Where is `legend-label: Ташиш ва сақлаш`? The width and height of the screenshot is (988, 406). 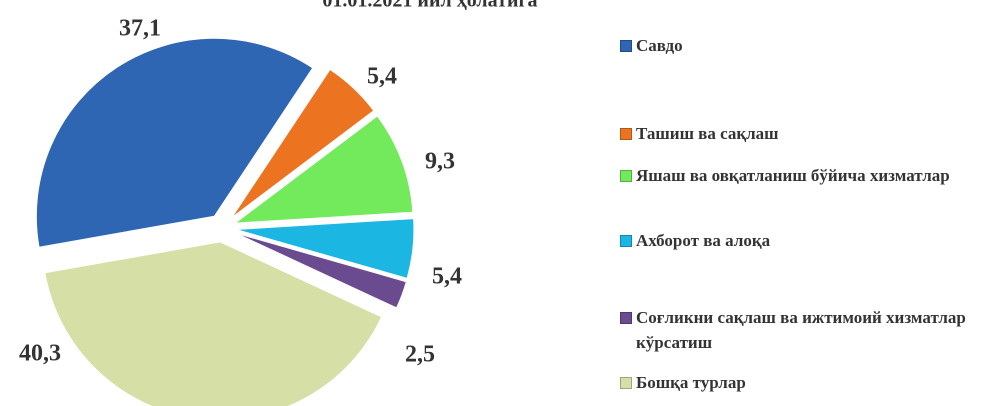
legend-label: Ташиш ва сақлаш is located at coordinates (707, 133).